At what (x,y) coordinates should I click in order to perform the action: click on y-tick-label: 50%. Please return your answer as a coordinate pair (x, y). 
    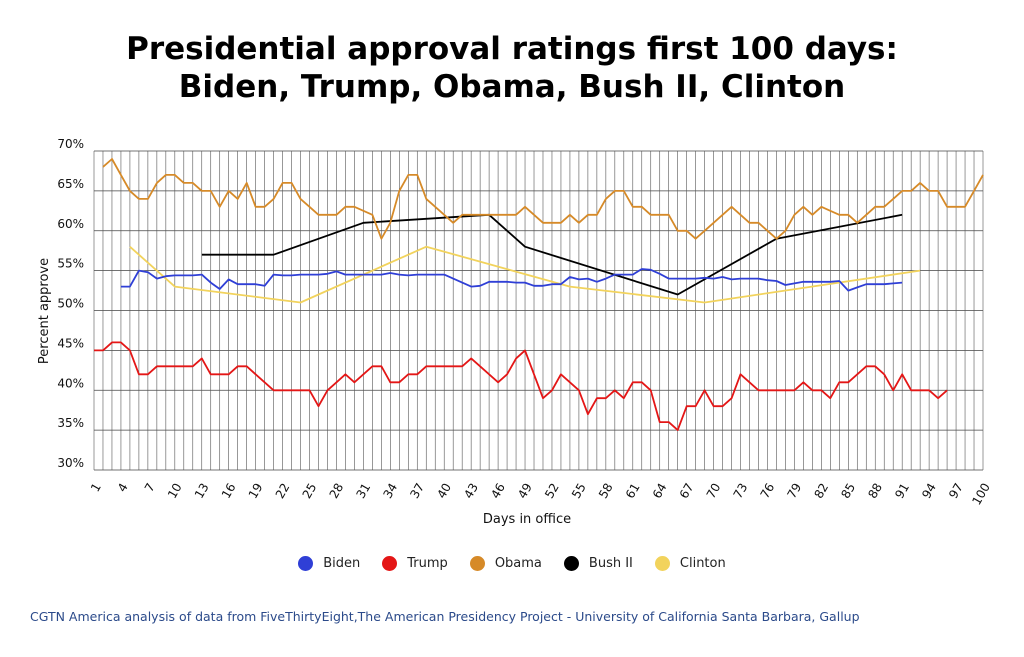
    Looking at the image, I should click on (70, 304).